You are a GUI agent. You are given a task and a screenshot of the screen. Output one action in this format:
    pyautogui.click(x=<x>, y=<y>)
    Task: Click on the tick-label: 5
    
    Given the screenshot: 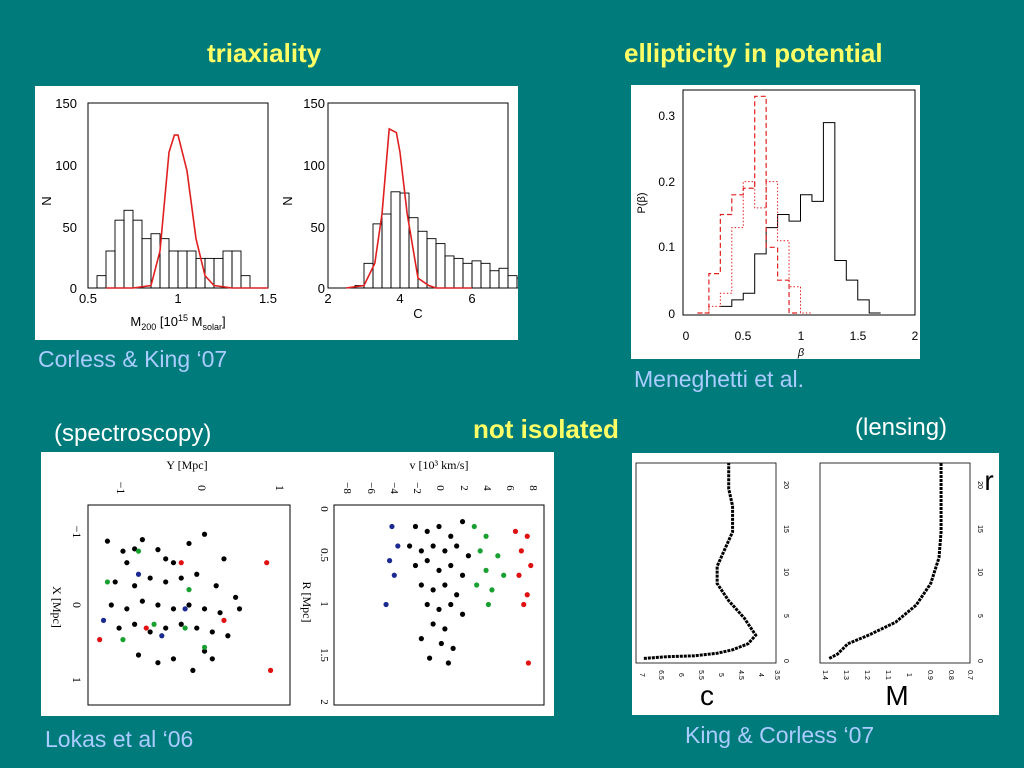 What is the action you would take?
    pyautogui.click(x=785, y=616)
    